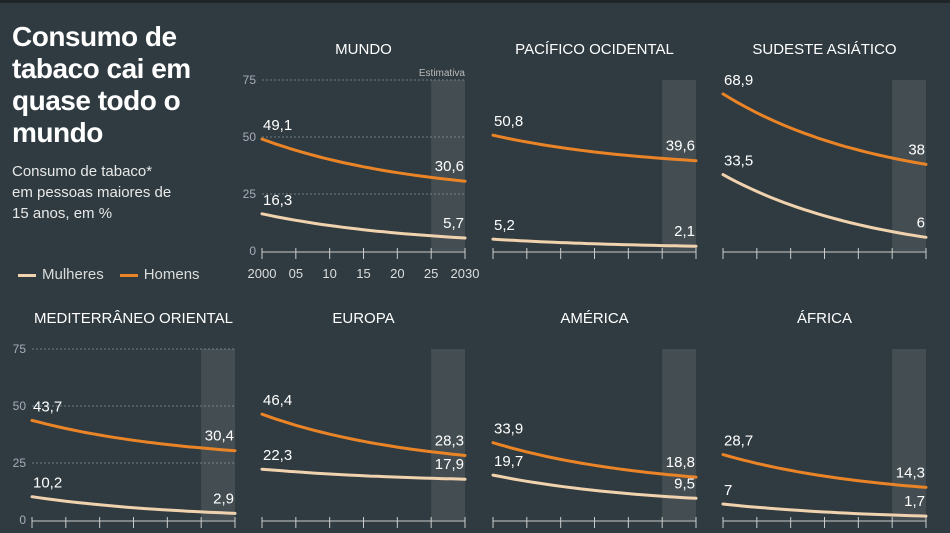  I want to click on panel-title: ÁFRICA, so click(824, 318).